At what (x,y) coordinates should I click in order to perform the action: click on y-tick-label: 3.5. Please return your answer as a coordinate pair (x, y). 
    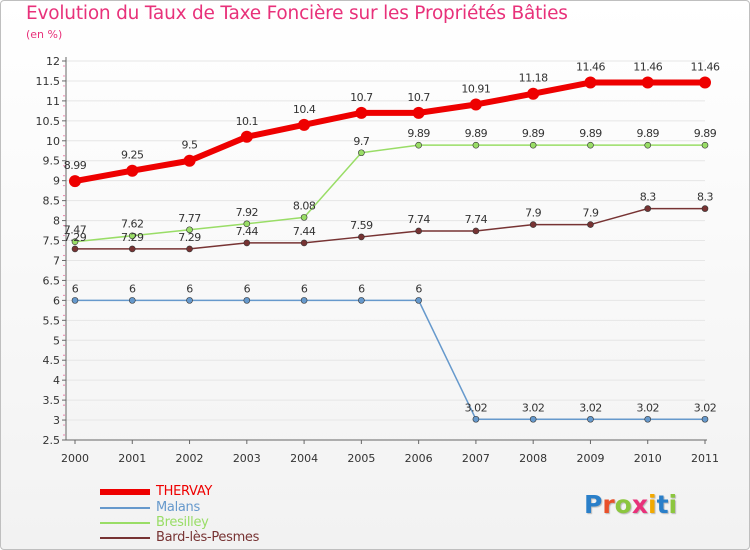
    Looking at the image, I should click on (52, 400).